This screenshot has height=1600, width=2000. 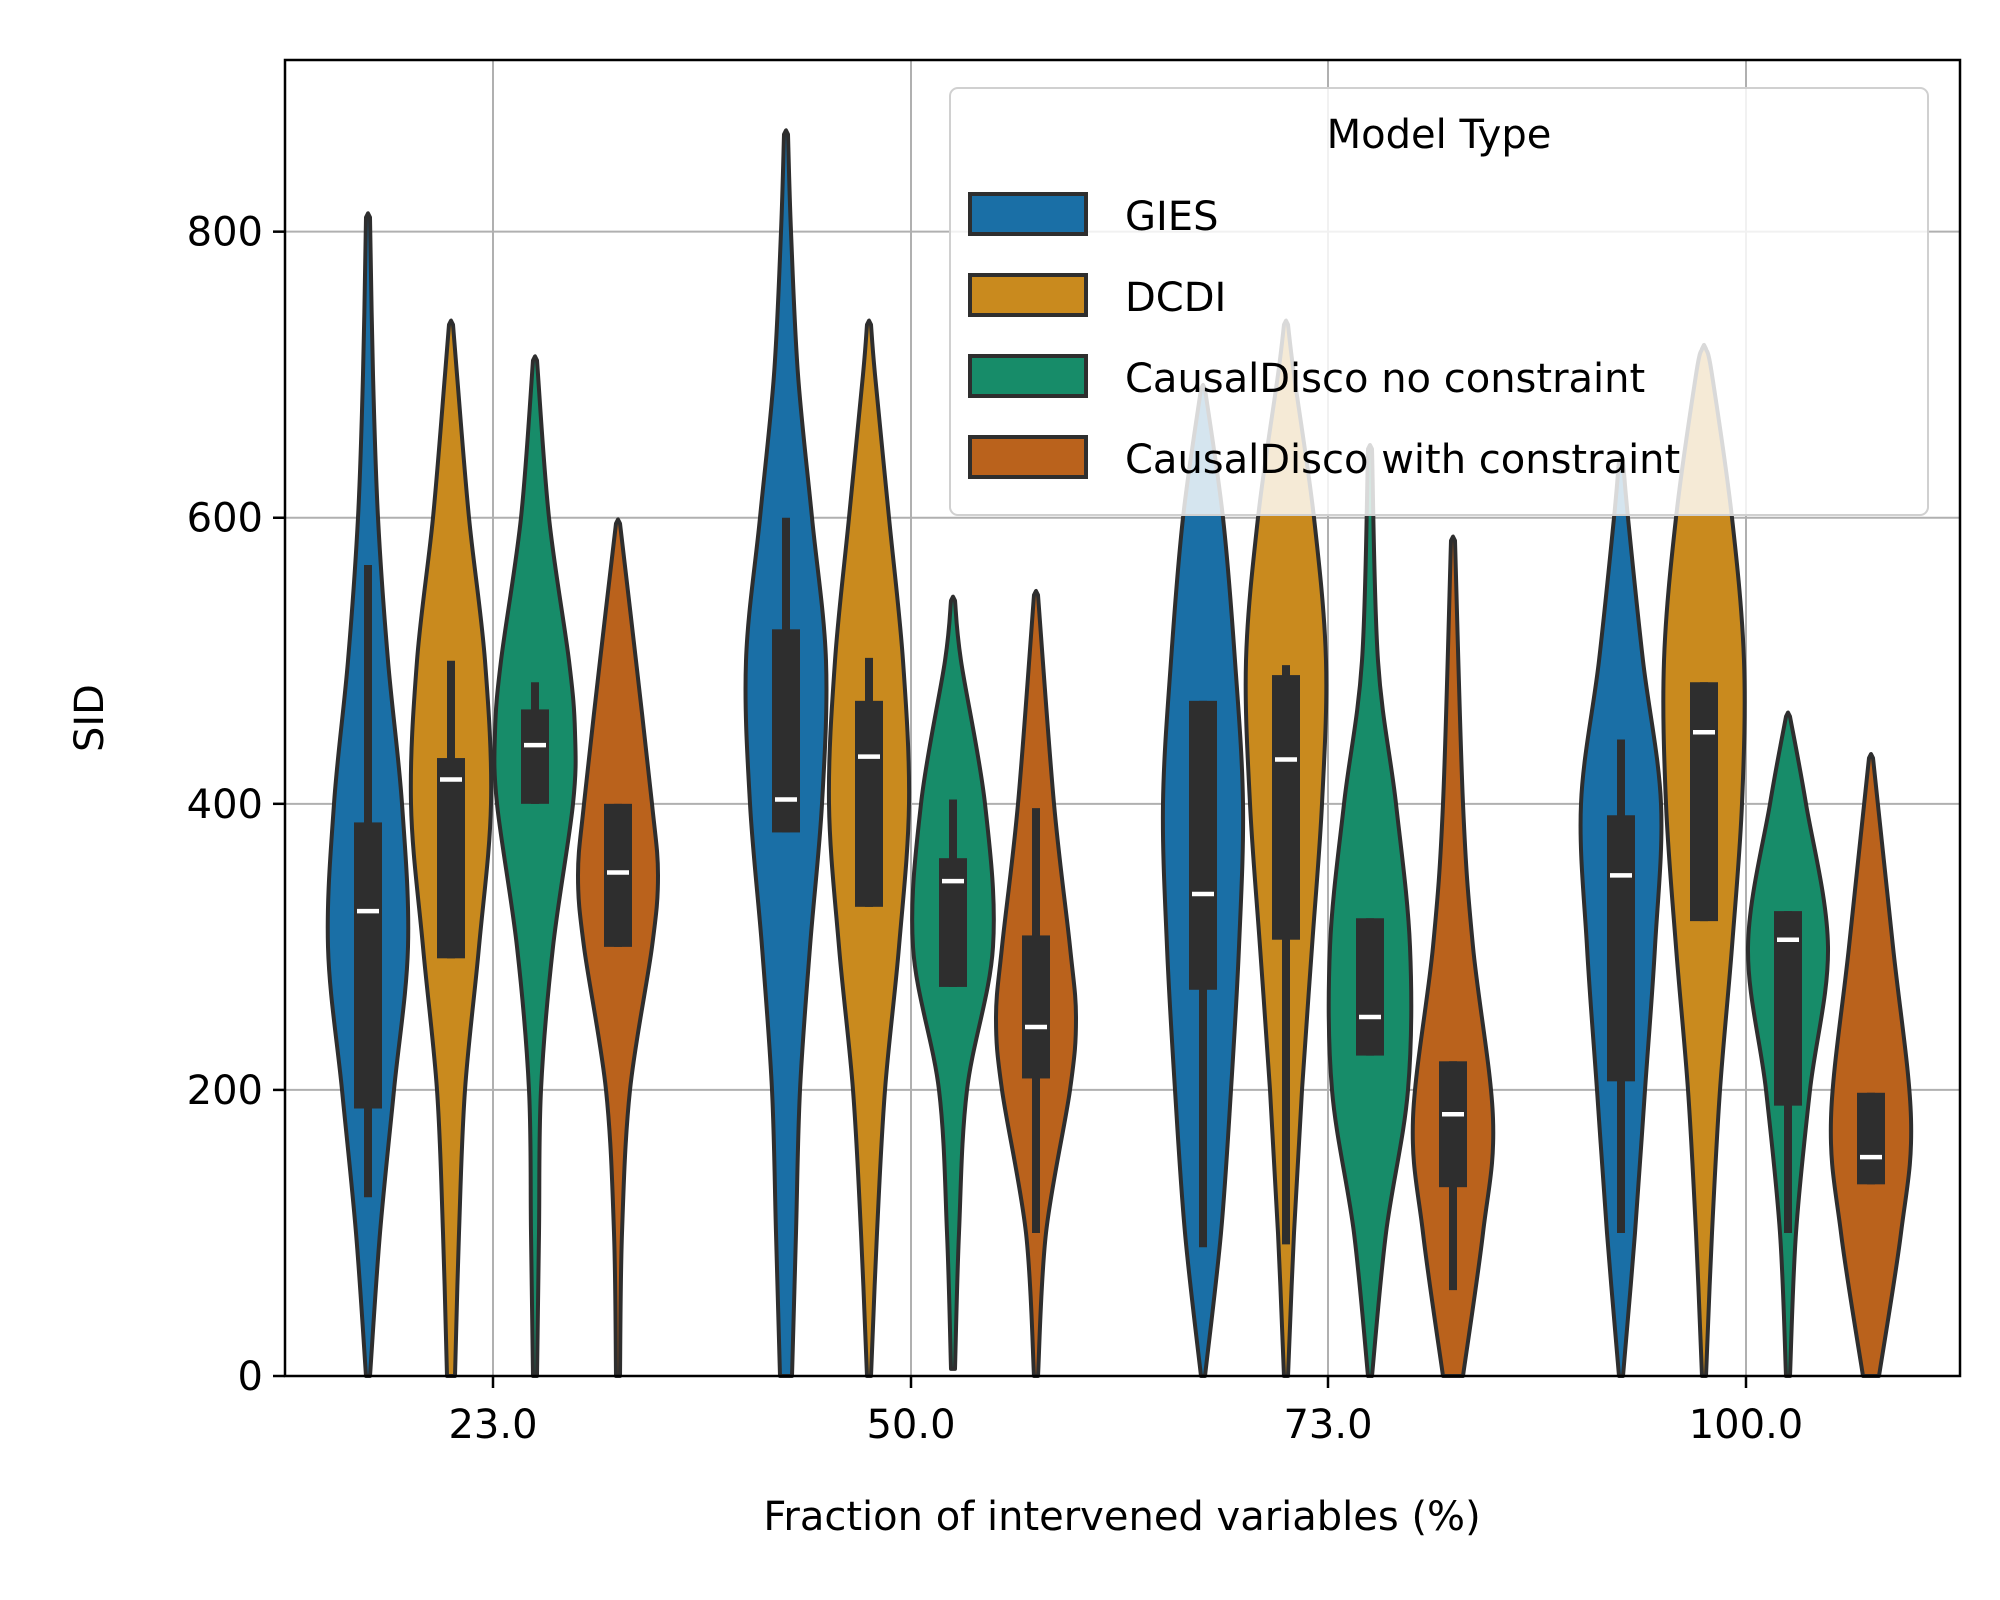 I want to click on violin-causaldisco-with-constraint-50.0, so click(x=1036, y=983).